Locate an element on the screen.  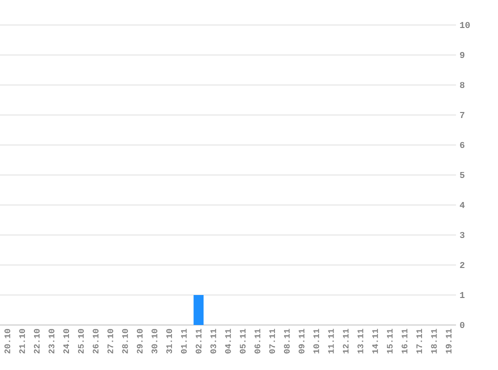
x-tick-label: 02.11 is located at coordinates (199, 341).